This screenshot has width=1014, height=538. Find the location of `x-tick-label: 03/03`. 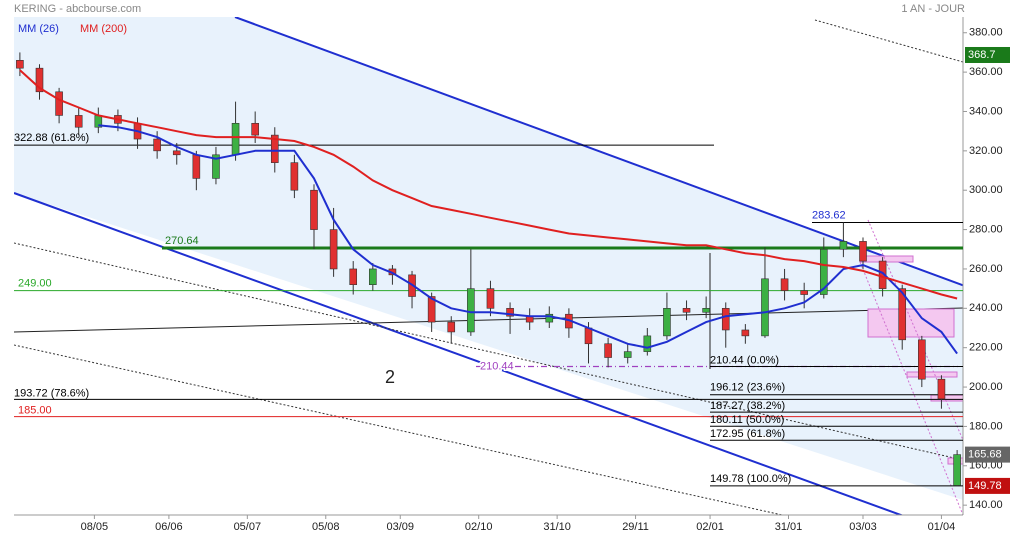

x-tick-label: 03/03 is located at coordinates (863, 527).